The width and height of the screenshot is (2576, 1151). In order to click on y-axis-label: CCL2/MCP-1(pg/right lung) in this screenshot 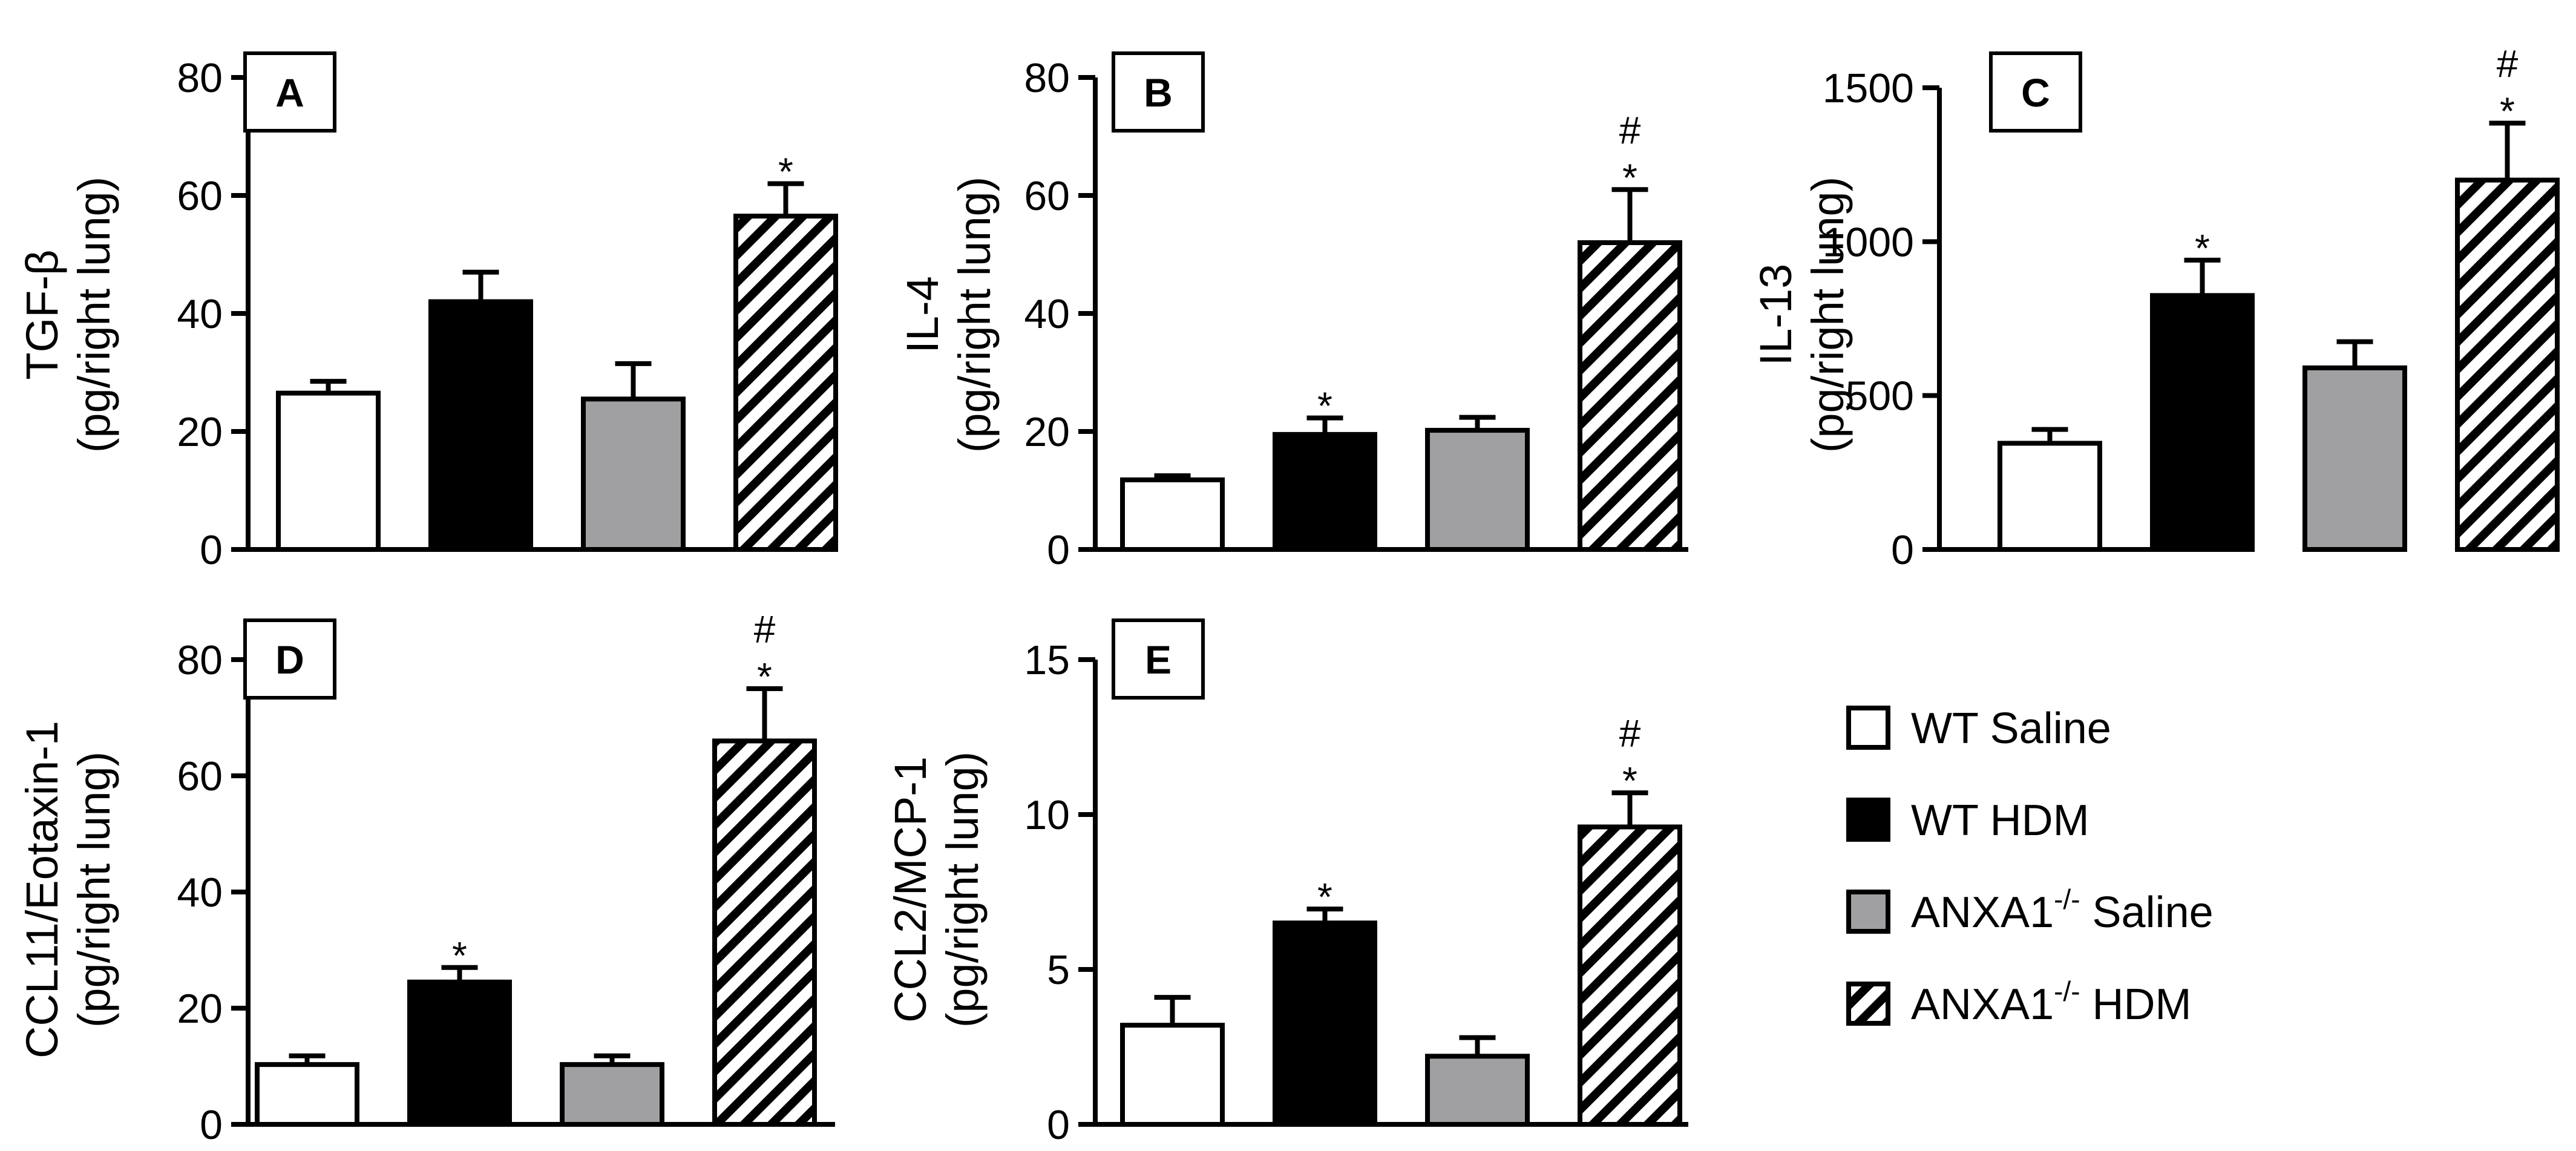, I will do `click(936, 890)`.